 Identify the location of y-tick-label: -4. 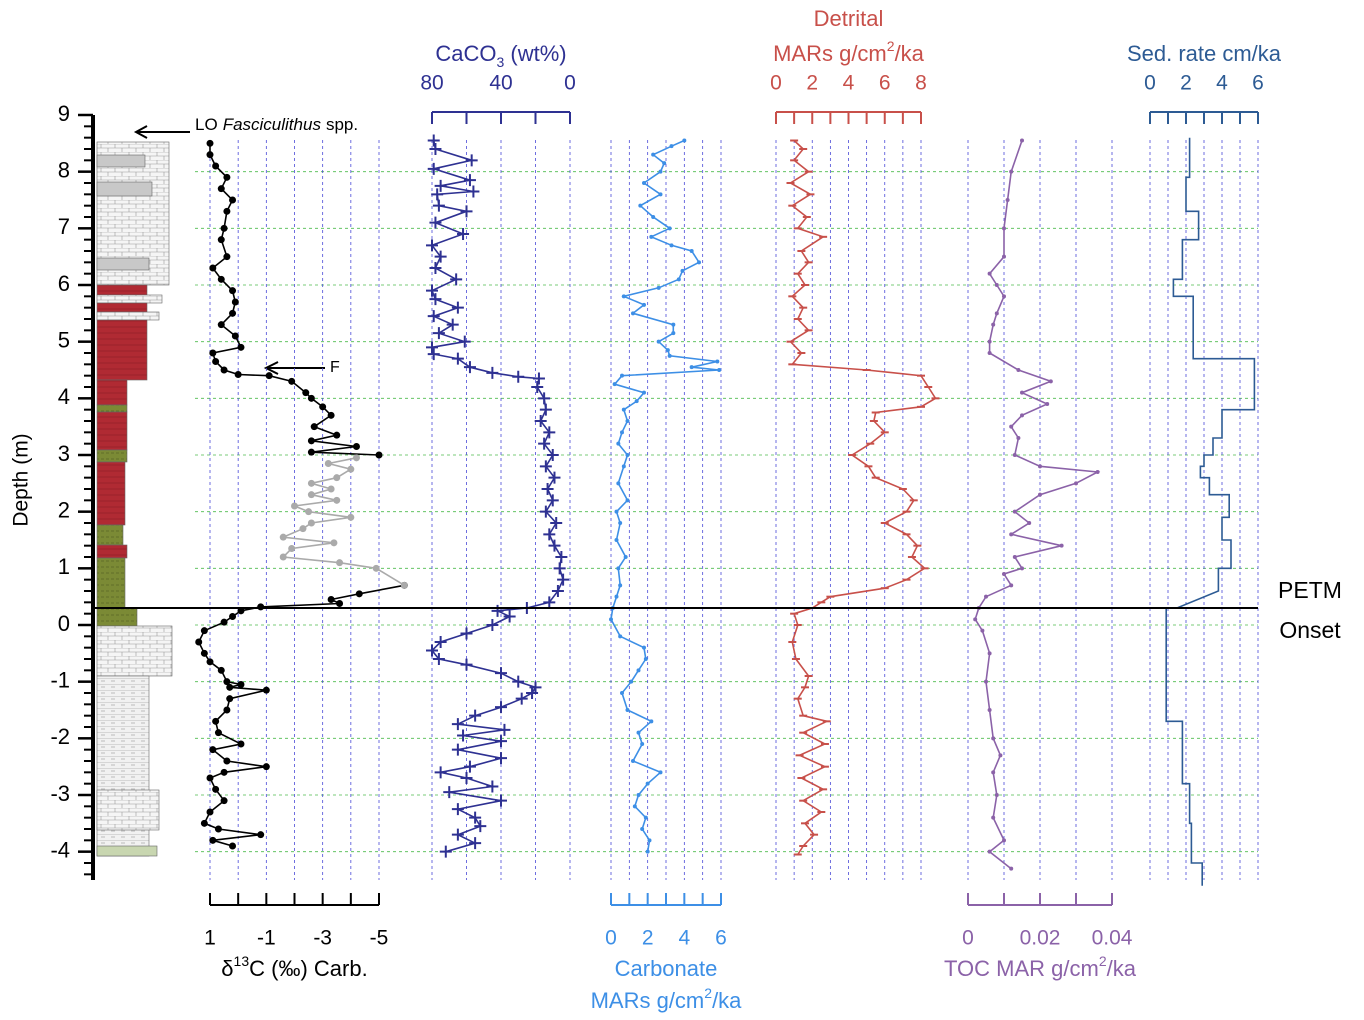
(60, 849).